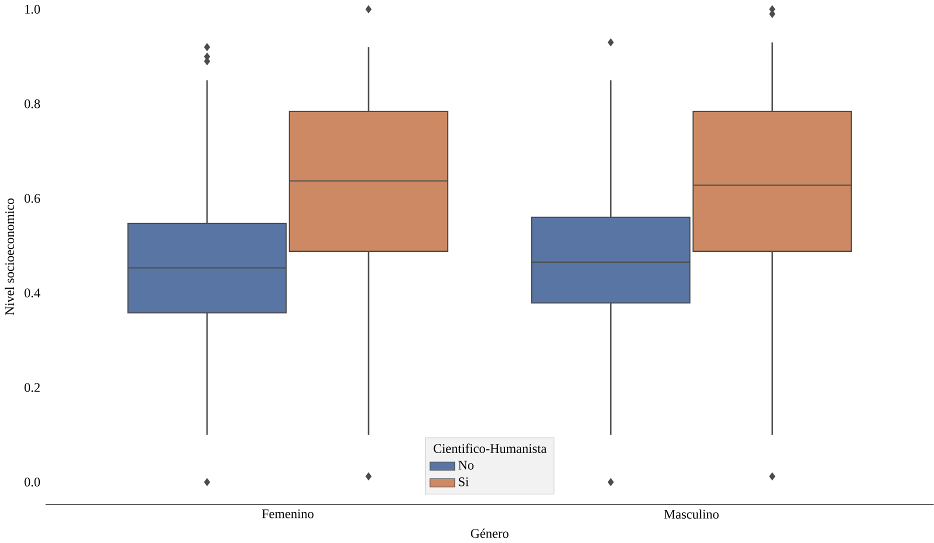 The height and width of the screenshot is (543, 934). What do you see at coordinates (32, 482) in the screenshot?
I see `y-tick-label: 0.0` at bounding box center [32, 482].